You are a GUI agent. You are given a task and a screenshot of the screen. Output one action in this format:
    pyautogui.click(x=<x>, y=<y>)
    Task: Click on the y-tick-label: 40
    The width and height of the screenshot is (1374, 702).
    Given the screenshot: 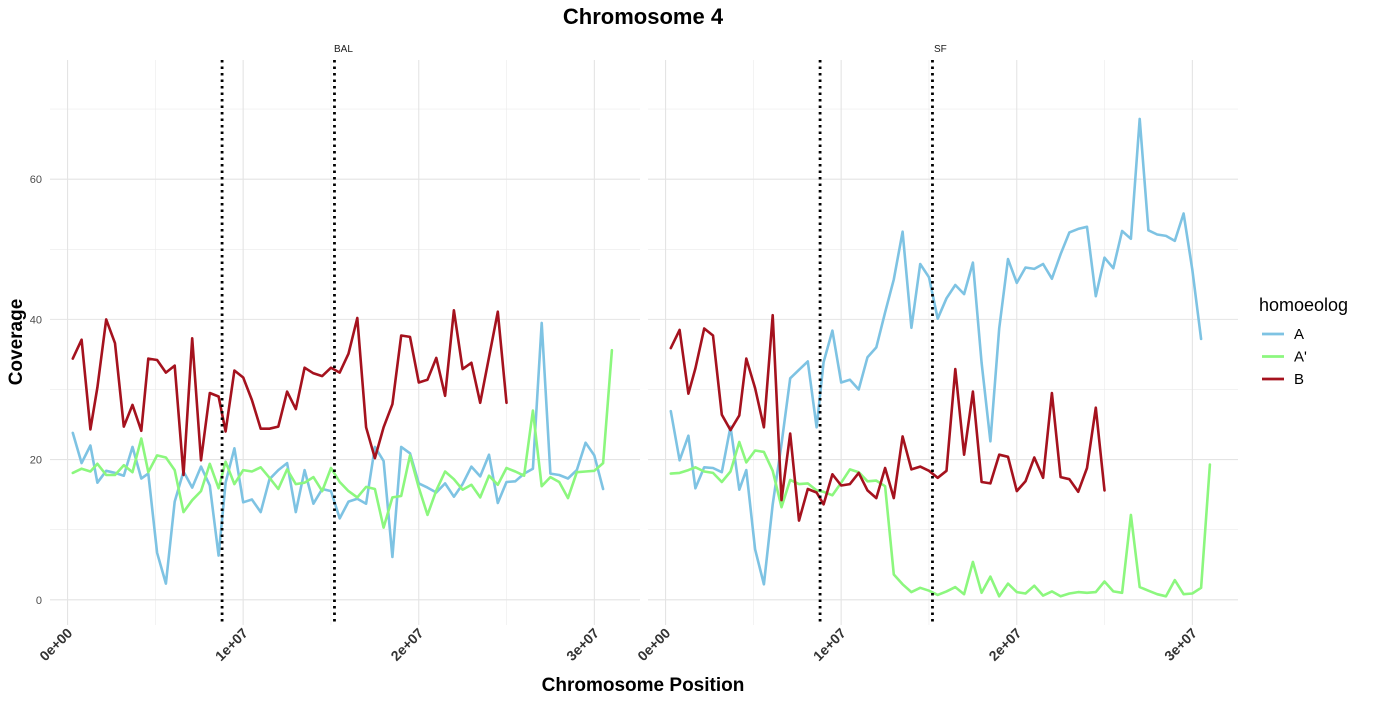 What is the action you would take?
    pyautogui.click(x=36, y=320)
    